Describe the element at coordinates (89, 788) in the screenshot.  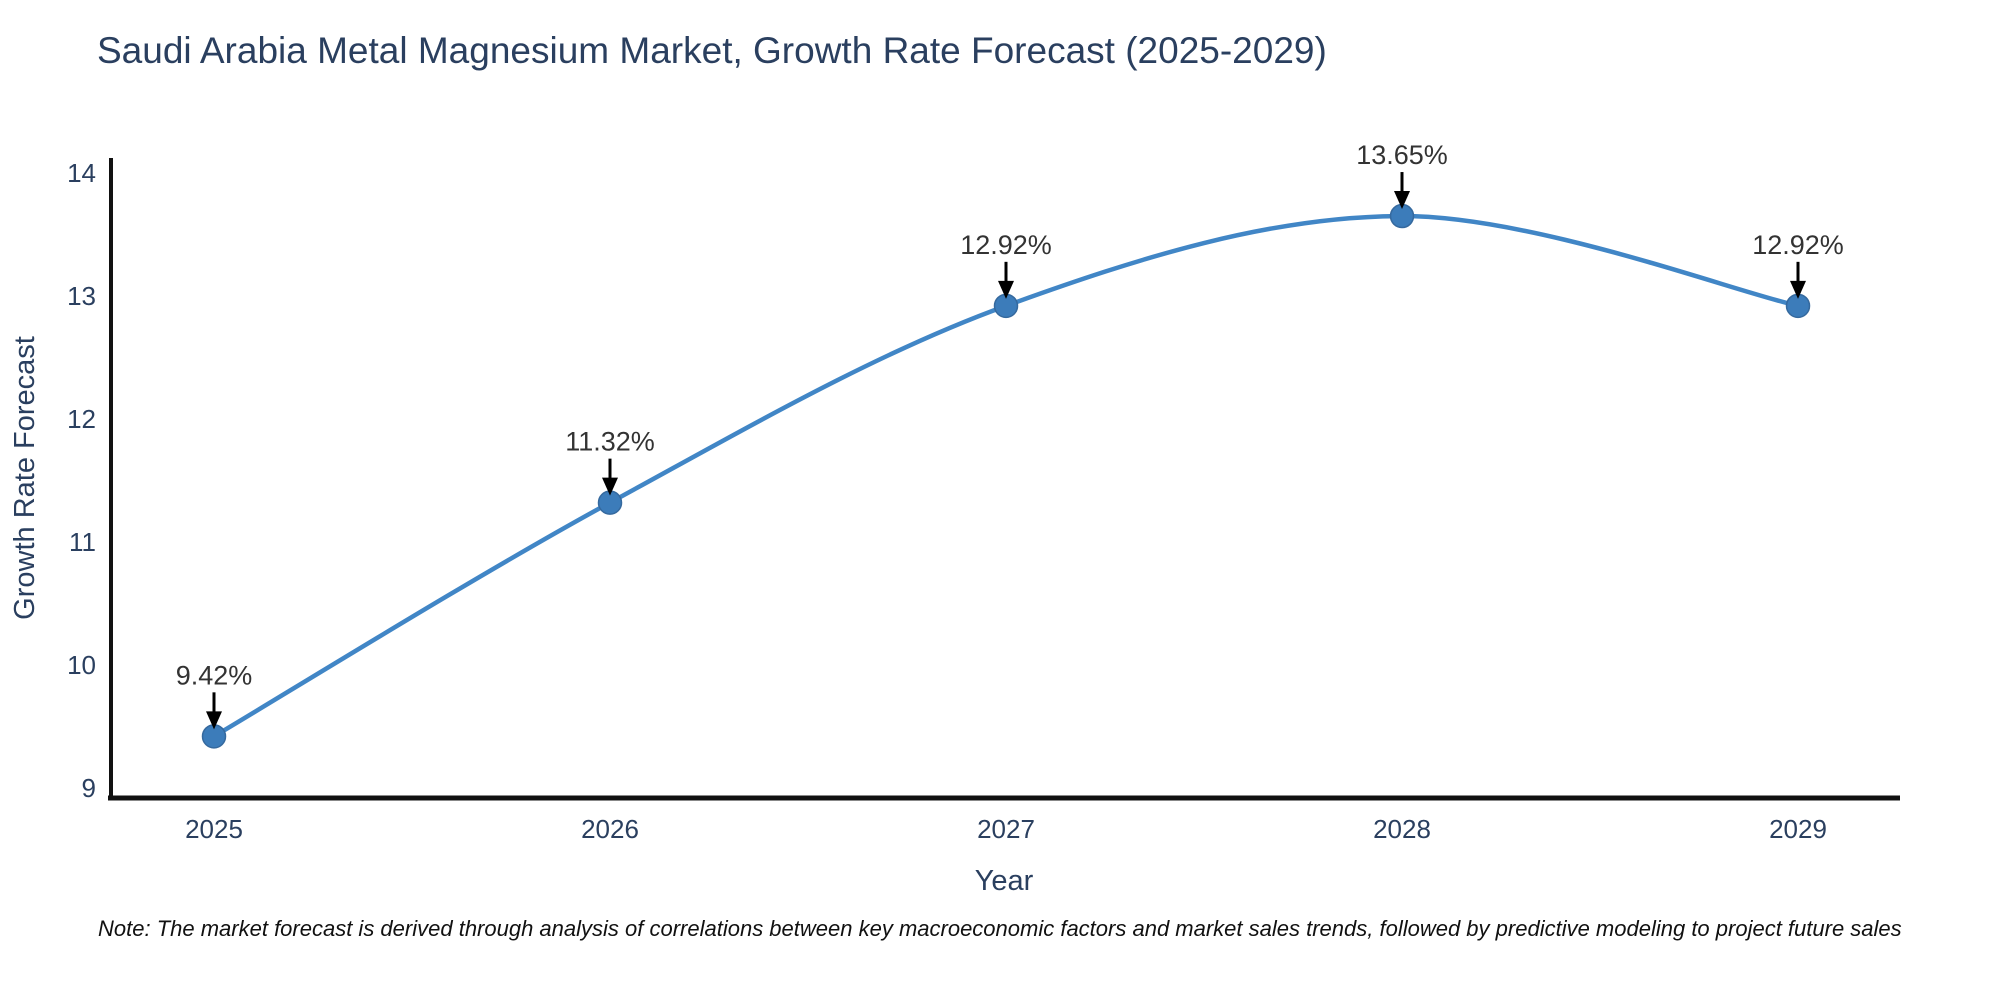
I see `y-tick-label: 9` at that location.